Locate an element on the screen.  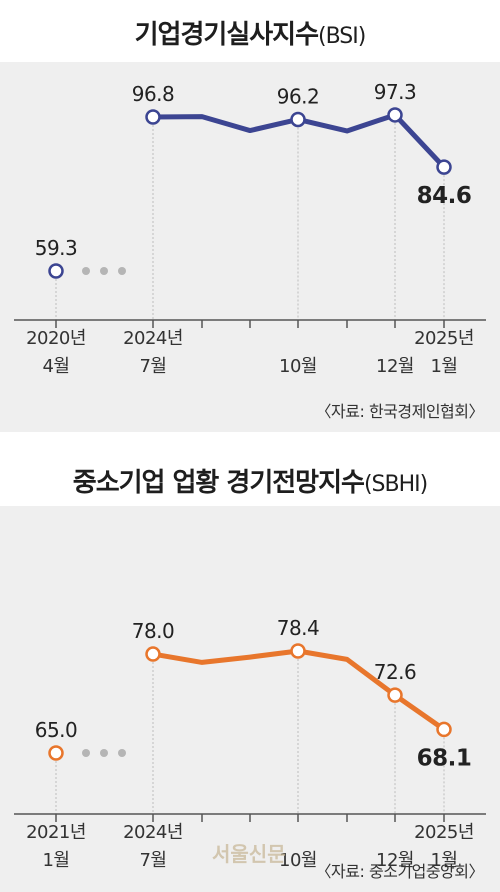
bsi-title-text: 기업경기실사지수 is located at coordinates (226, 35).